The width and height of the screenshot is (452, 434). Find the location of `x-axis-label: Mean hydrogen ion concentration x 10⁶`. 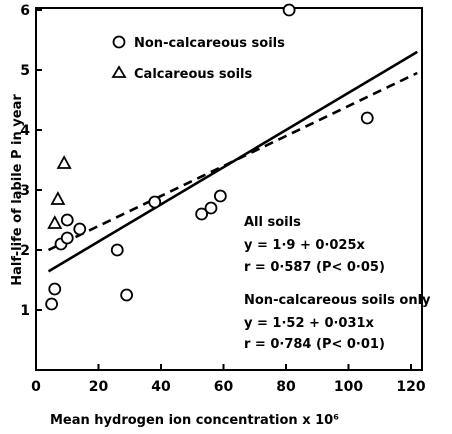

x-axis-label: Mean hydrogen ion concentration x 10⁶ is located at coordinates (194, 420).